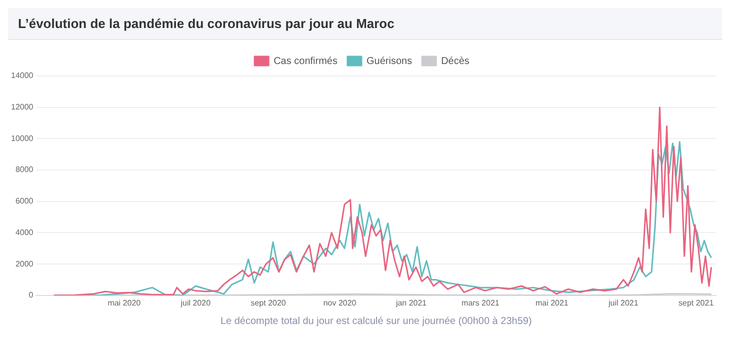 Image resolution: width=730 pixels, height=339 pixels. Describe the element at coordinates (623, 303) in the screenshot. I see `x-tick-label: juil 2021` at that location.